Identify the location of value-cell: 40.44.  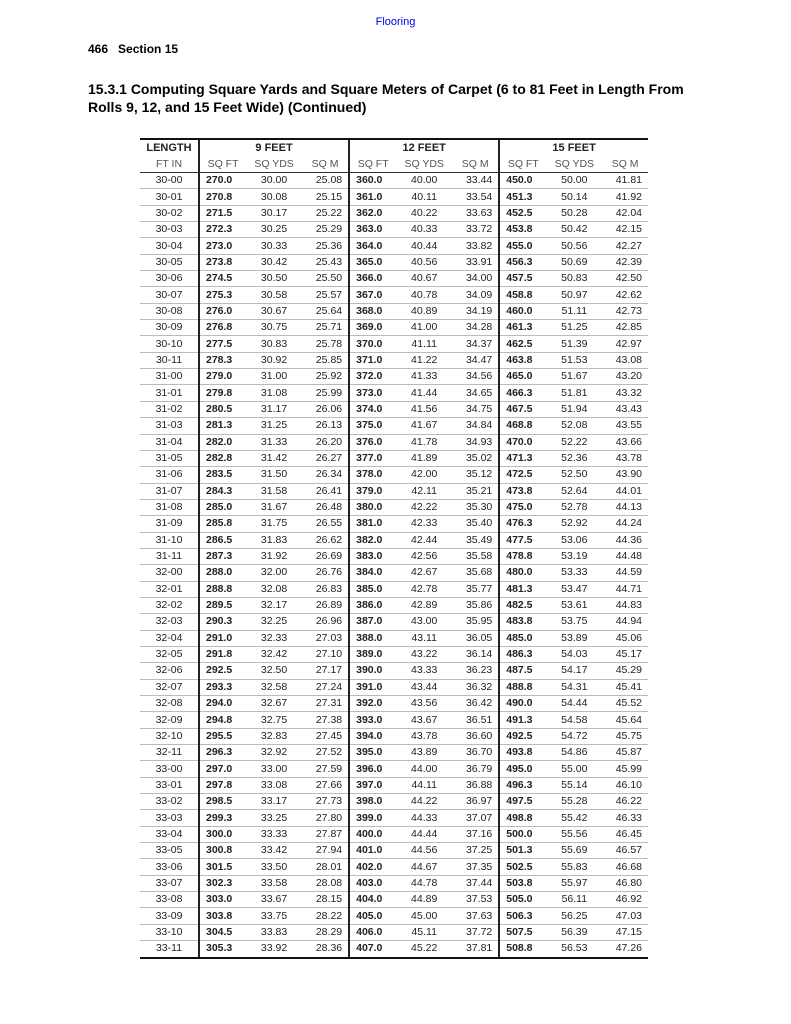
(424, 246).